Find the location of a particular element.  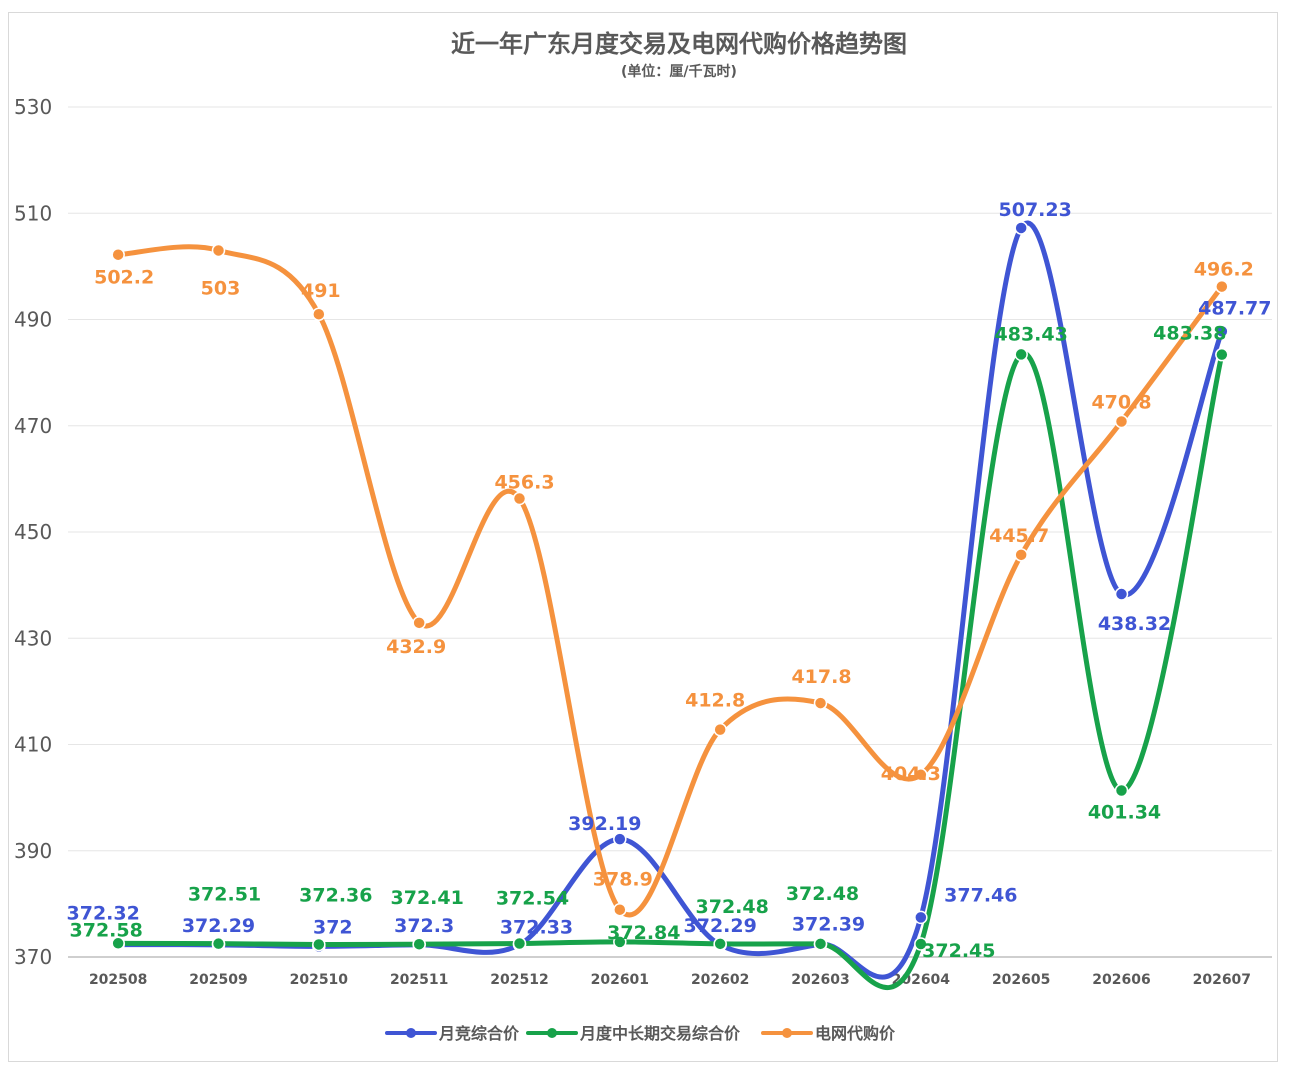

mid-long-term-price-data-label: 372.36 is located at coordinates (335, 895).